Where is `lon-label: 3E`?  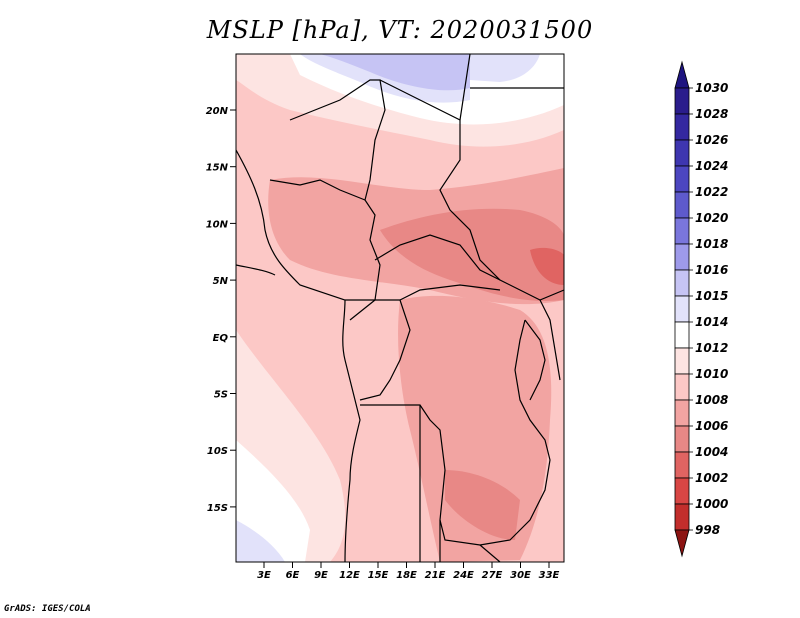 lon-label: 3E is located at coordinates (264, 575).